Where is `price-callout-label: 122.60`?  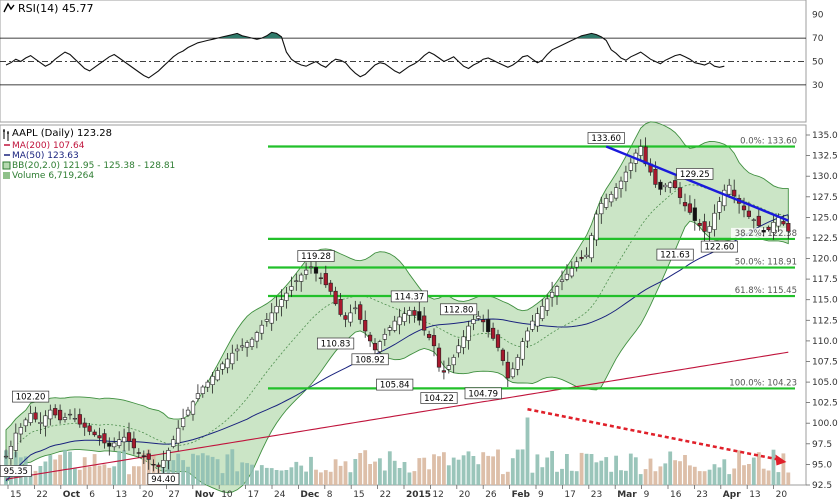 price-callout-label: 122.60 is located at coordinates (720, 248).